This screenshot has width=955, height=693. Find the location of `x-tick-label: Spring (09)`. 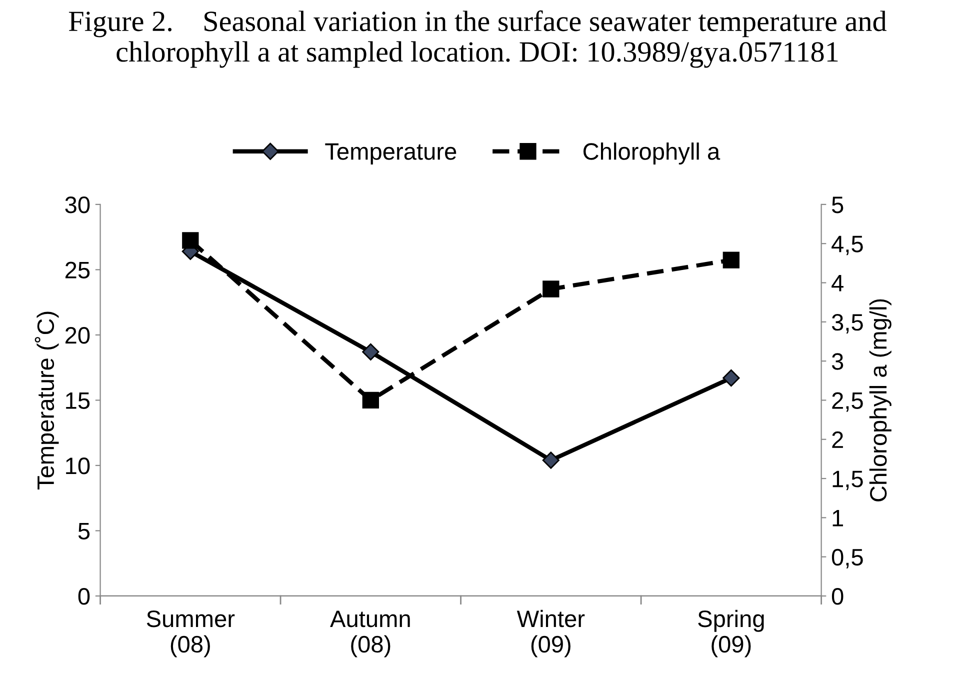

x-tick-label: Spring (09) is located at coordinates (731, 634).